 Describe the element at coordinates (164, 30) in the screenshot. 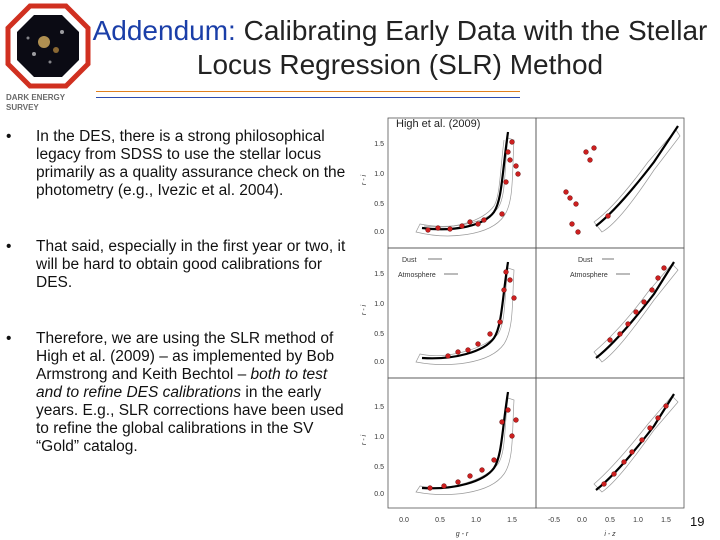

I see `title-highlight: Addendum:` at that location.